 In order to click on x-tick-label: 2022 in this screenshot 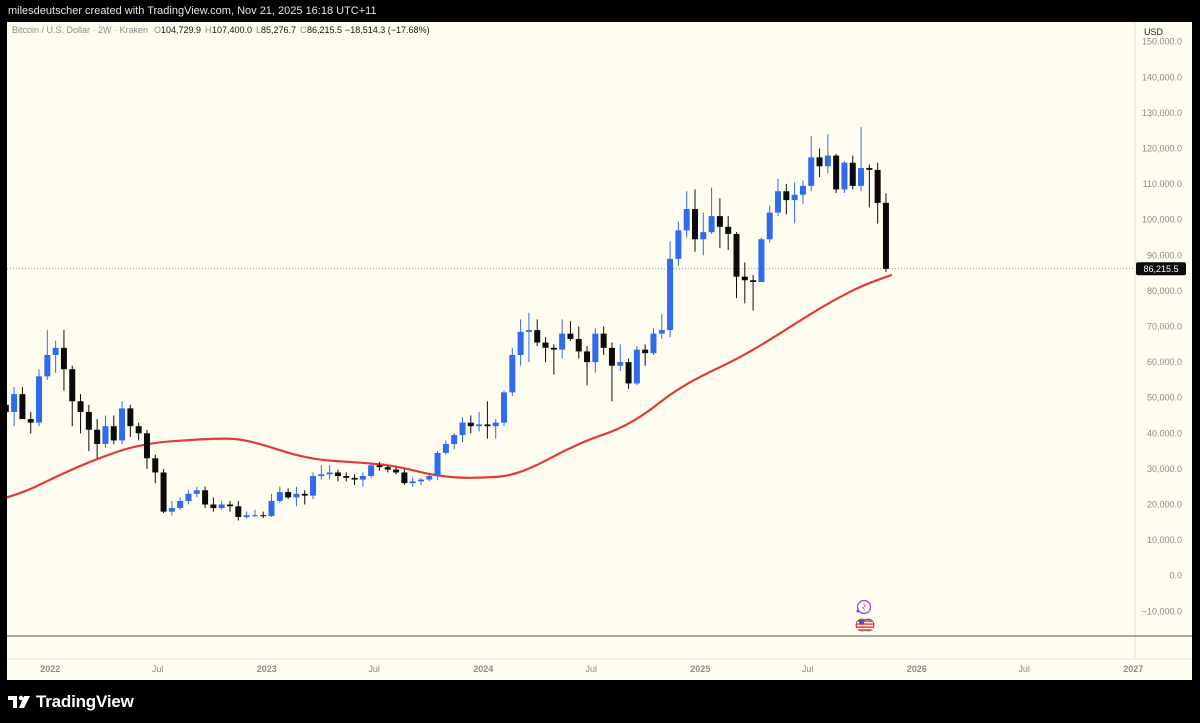, I will do `click(50, 669)`.